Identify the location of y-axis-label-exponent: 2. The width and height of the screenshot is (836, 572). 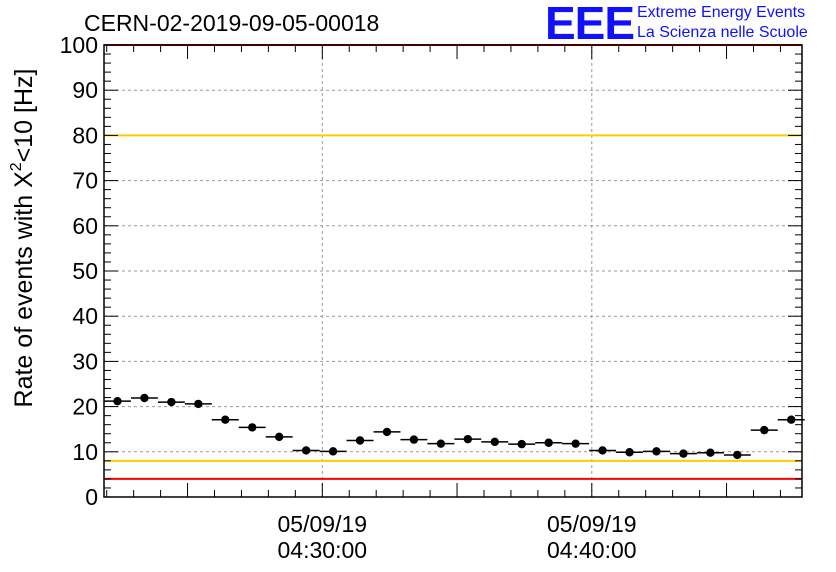
(16, 166).